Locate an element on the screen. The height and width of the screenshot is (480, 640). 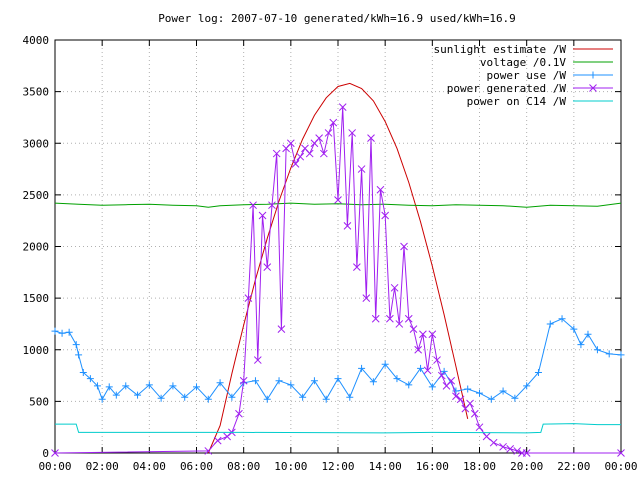
x-tick-label: 02:00 is located at coordinates (102, 466).